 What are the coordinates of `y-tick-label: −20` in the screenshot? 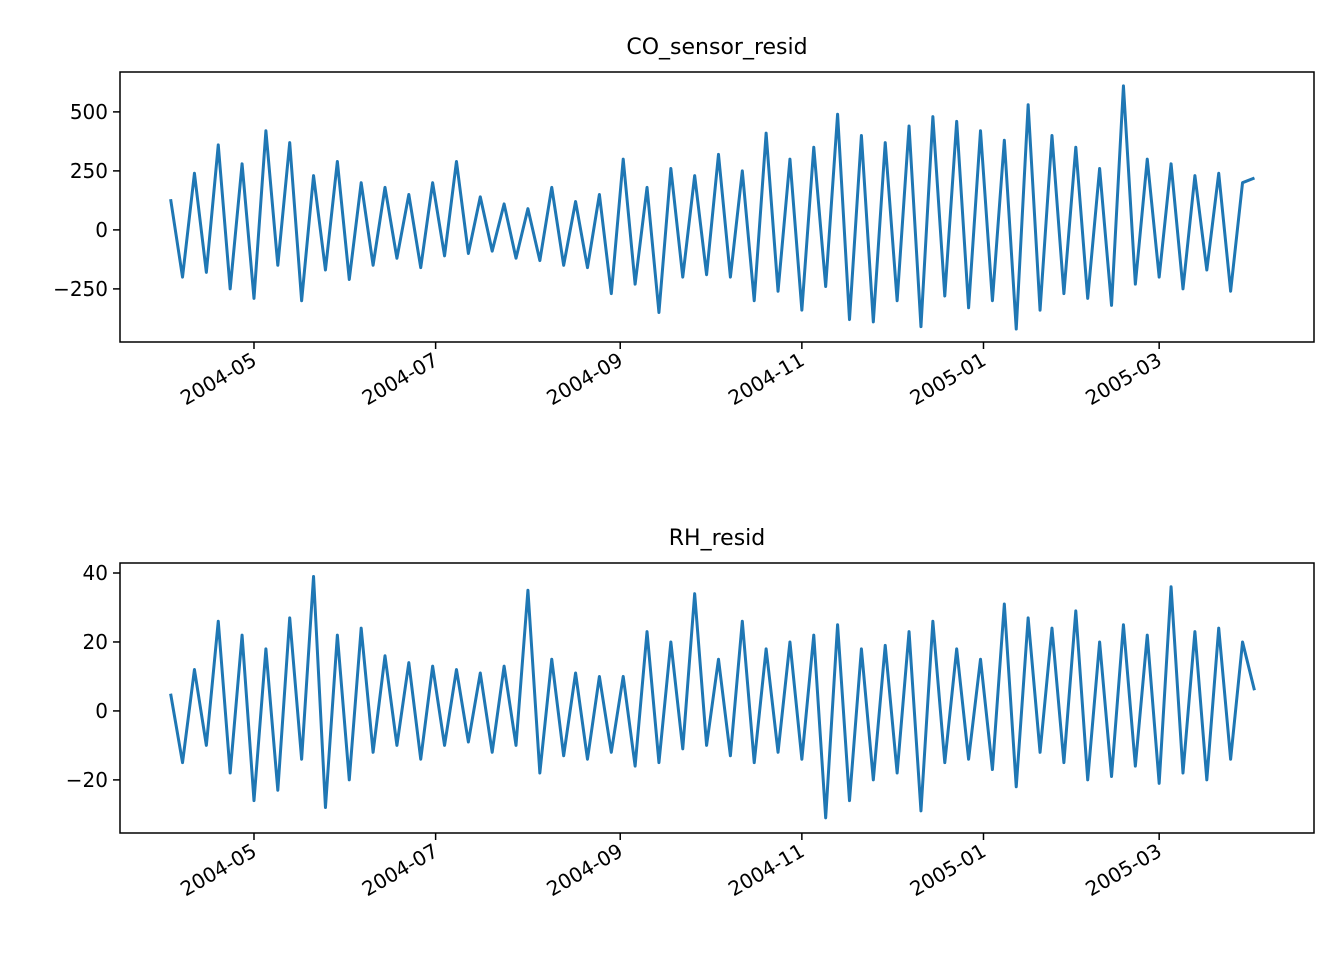 It's located at (87, 780).